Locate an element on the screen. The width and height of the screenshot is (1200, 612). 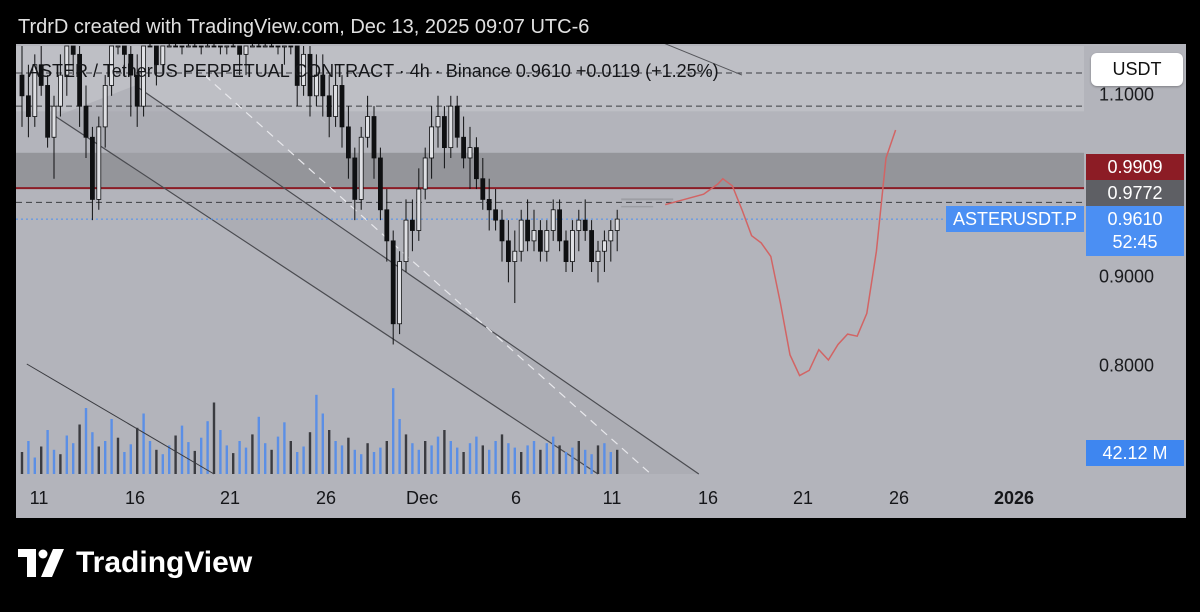
currency-button: USDT is located at coordinates (1137, 69).